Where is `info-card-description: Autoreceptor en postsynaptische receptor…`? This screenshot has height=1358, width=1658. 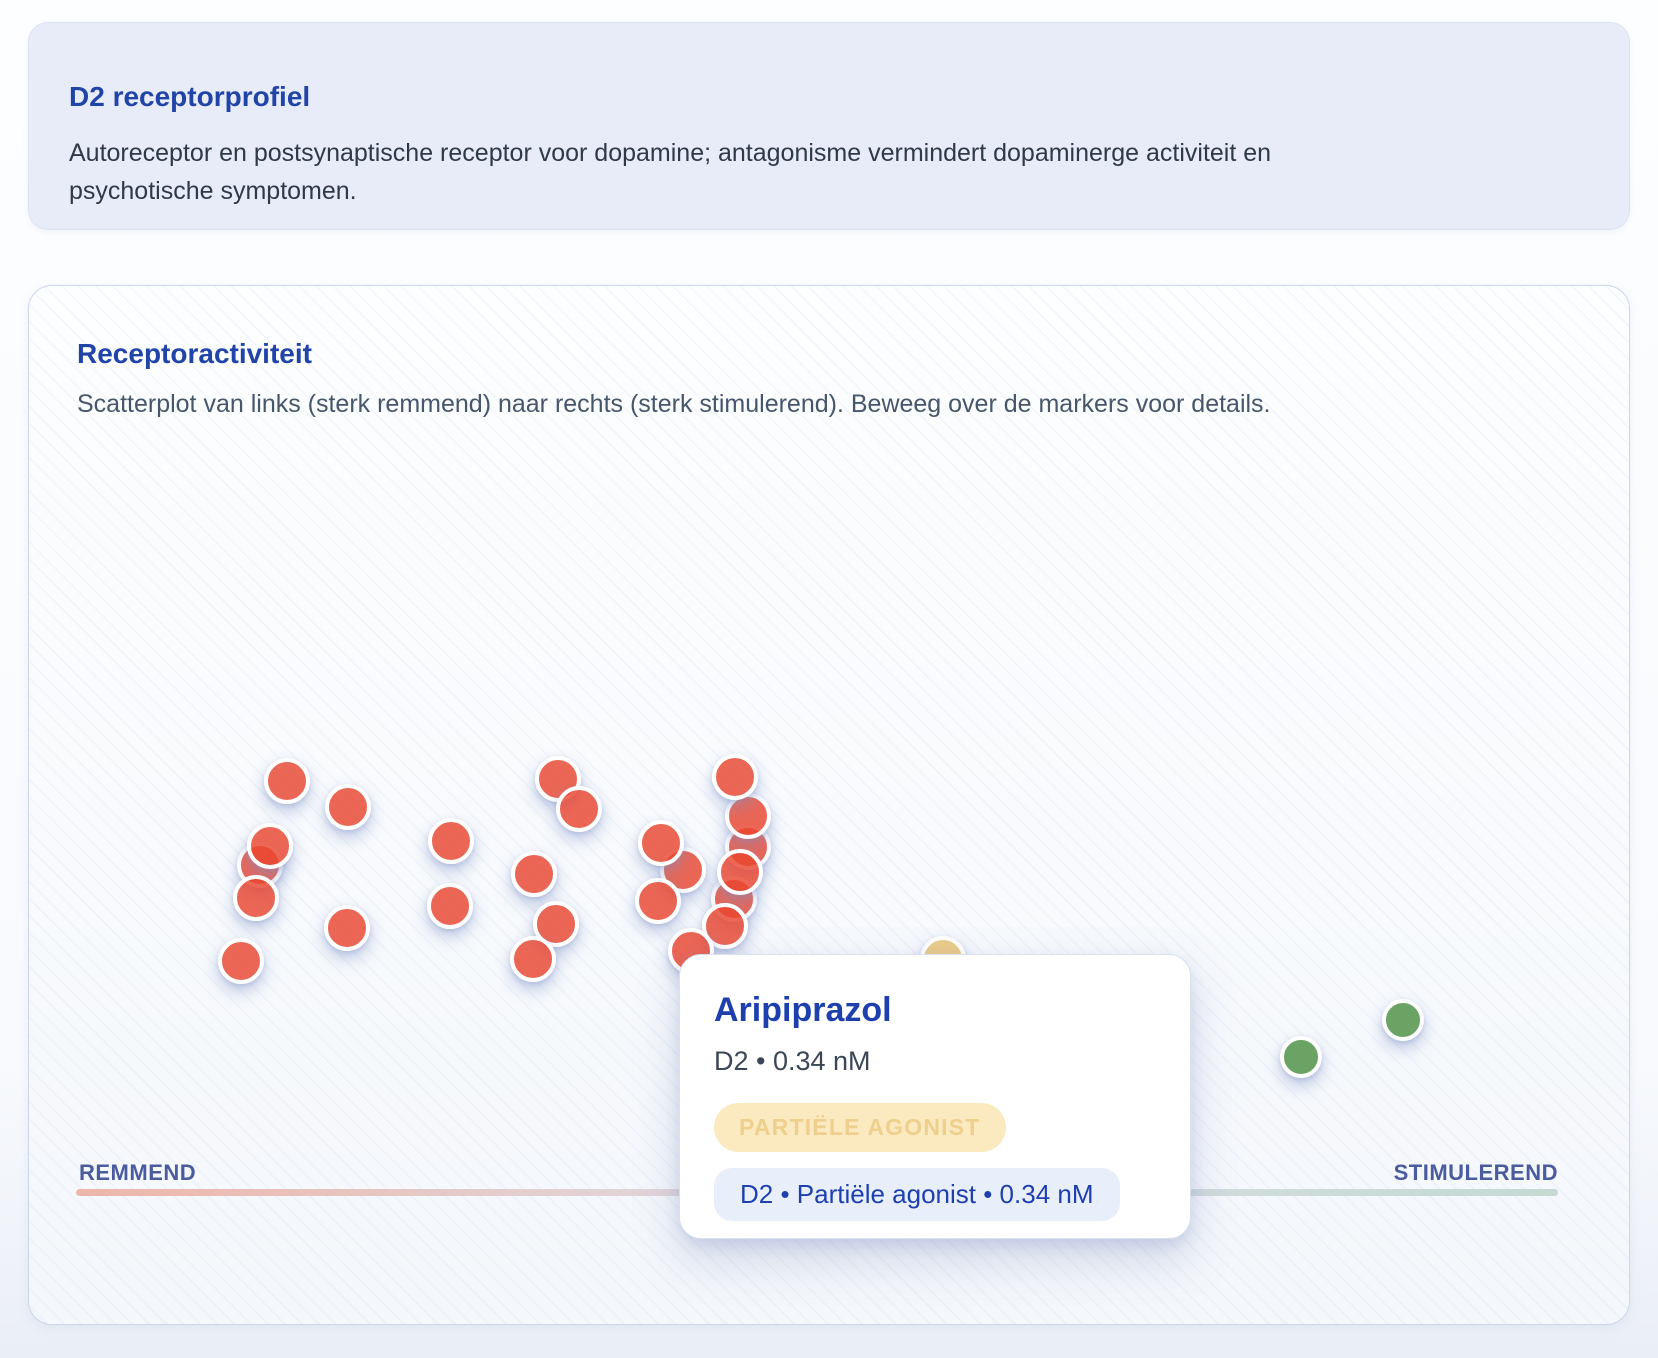
info-card-description: Autoreceptor en postsynaptische receptor… is located at coordinates (670, 172).